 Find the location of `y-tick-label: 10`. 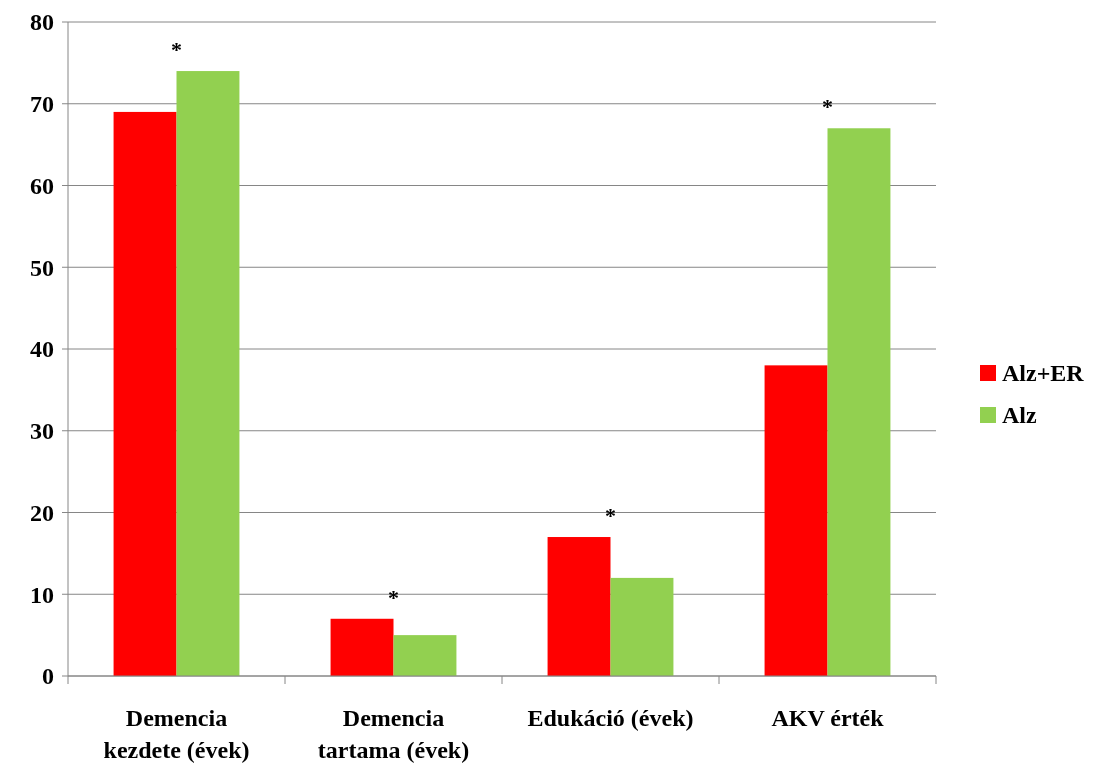

y-tick-label: 10 is located at coordinates (42, 594).